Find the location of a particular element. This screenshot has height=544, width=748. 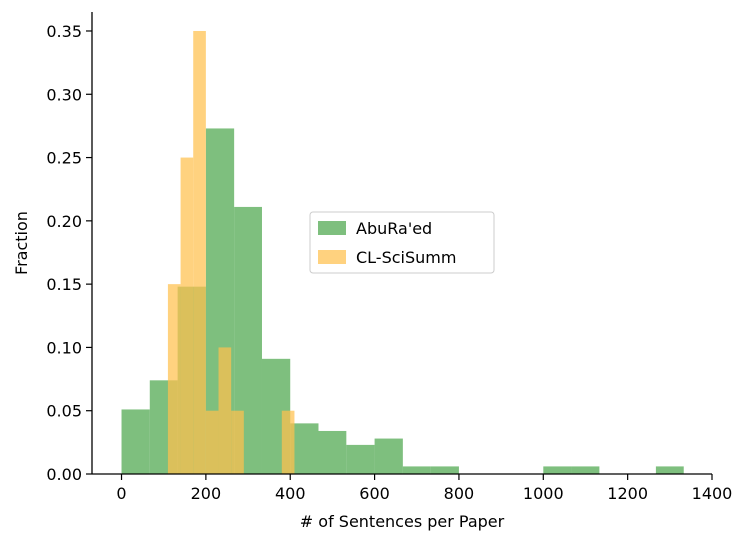

y-axis-title: Fraction is located at coordinates (21, 243).